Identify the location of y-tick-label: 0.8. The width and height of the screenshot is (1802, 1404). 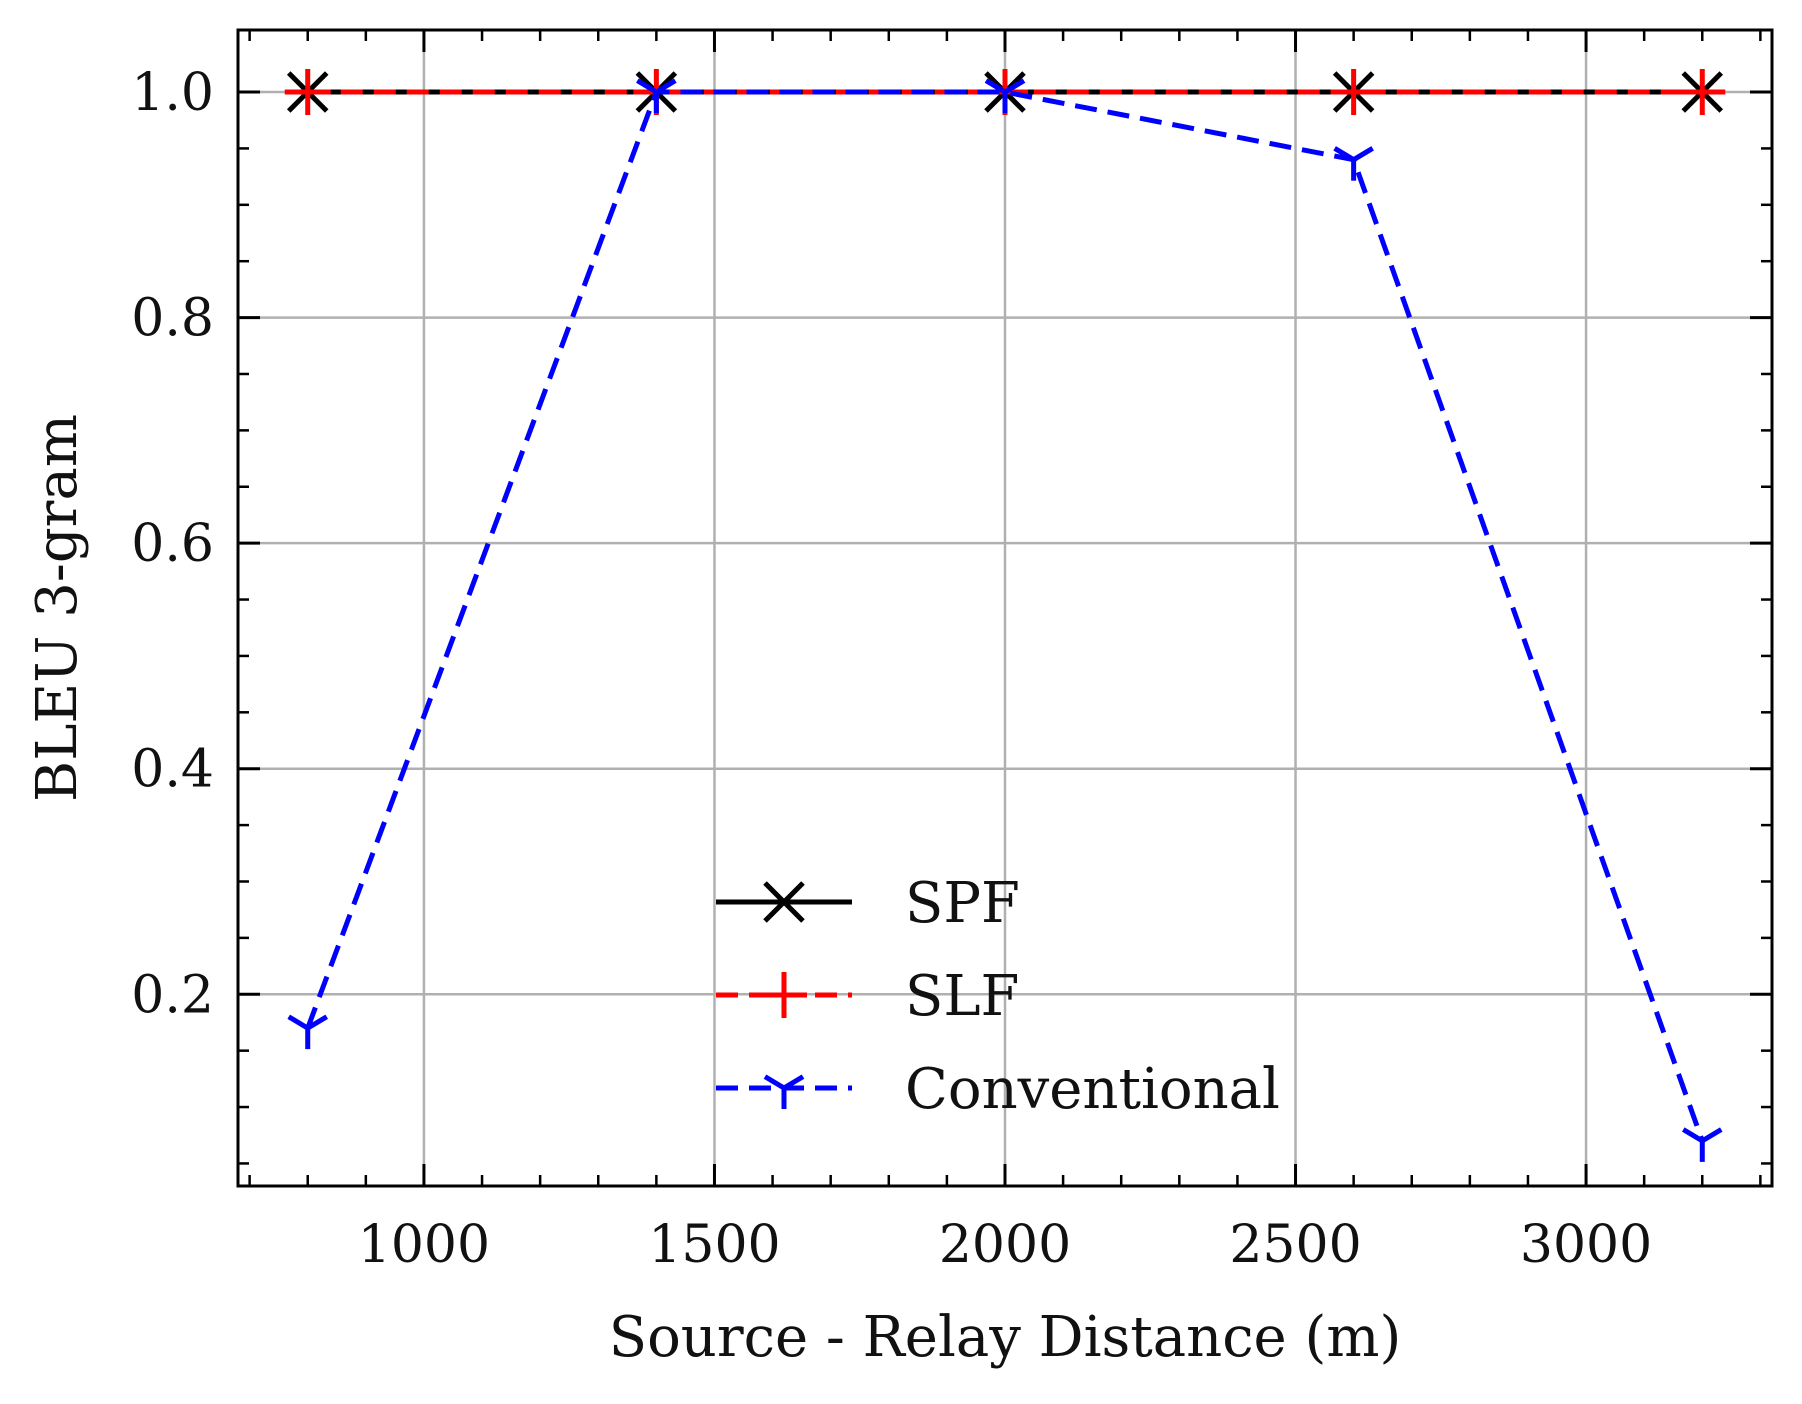
(172, 319).